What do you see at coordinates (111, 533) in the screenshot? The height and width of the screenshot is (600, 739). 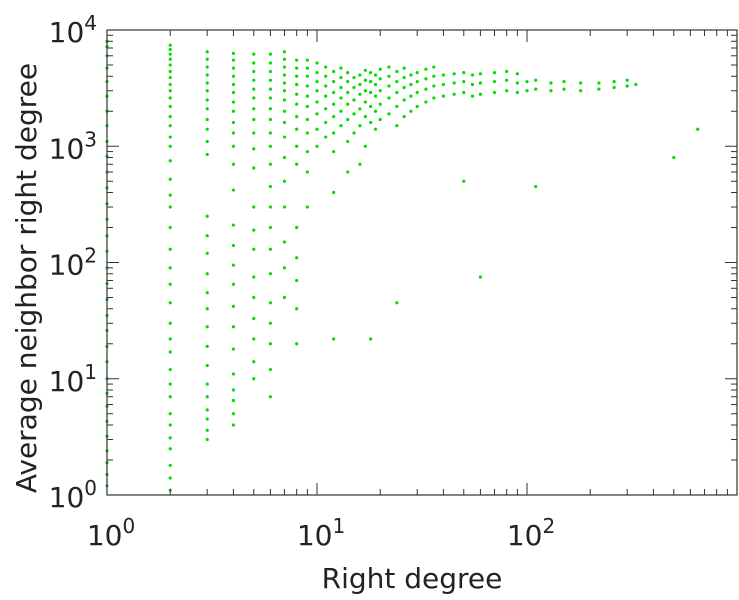 I see `x-tick-label: 10⁰` at bounding box center [111, 533].